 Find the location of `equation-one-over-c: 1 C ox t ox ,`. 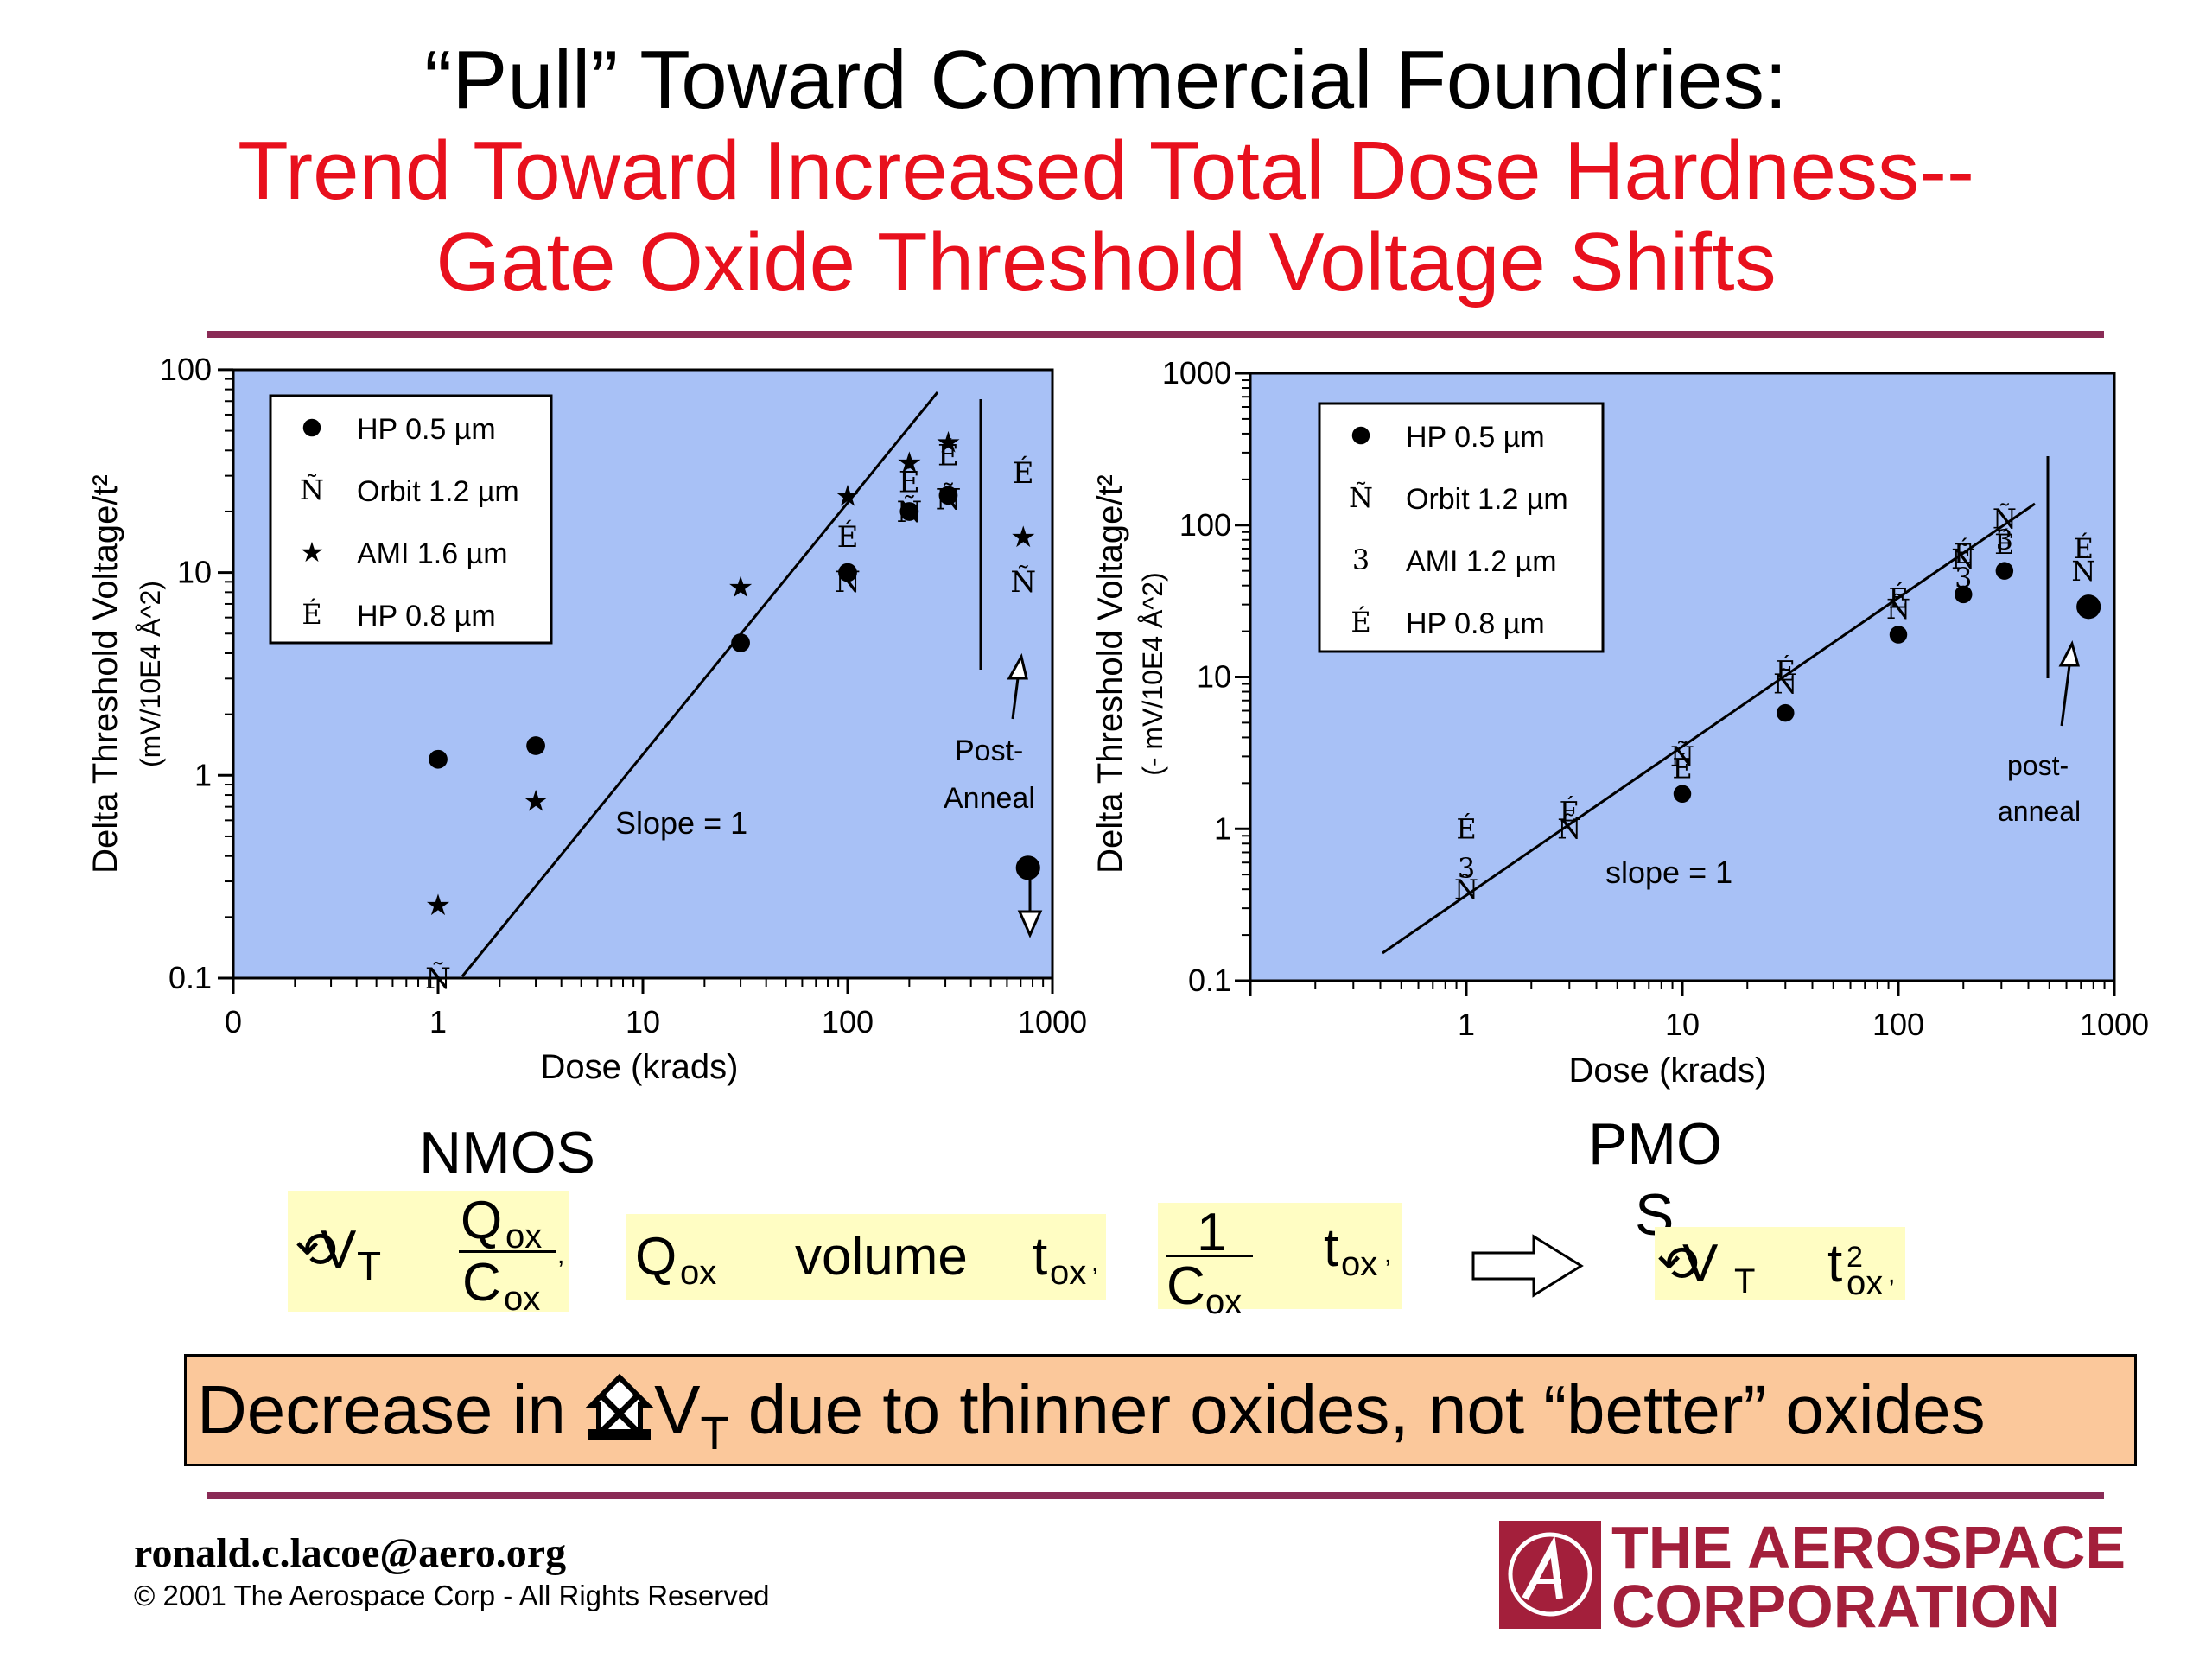

equation-one-over-c: 1 C ox t ox , is located at coordinates (1280, 1262).